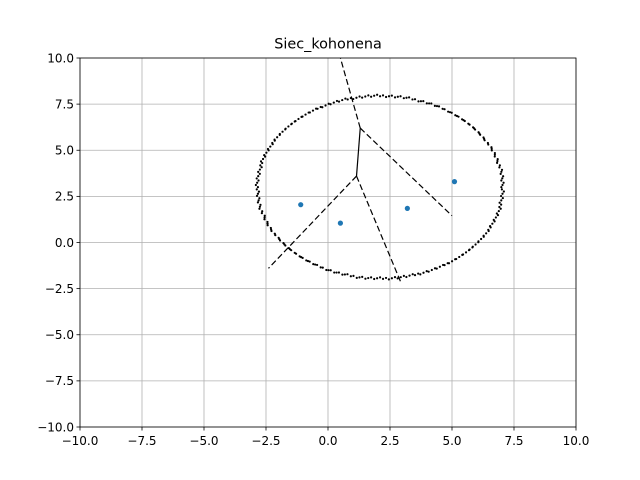 The image size is (640, 480). What do you see at coordinates (389, 441) in the screenshot?
I see `x-tick-label-5: 2.5` at bounding box center [389, 441].